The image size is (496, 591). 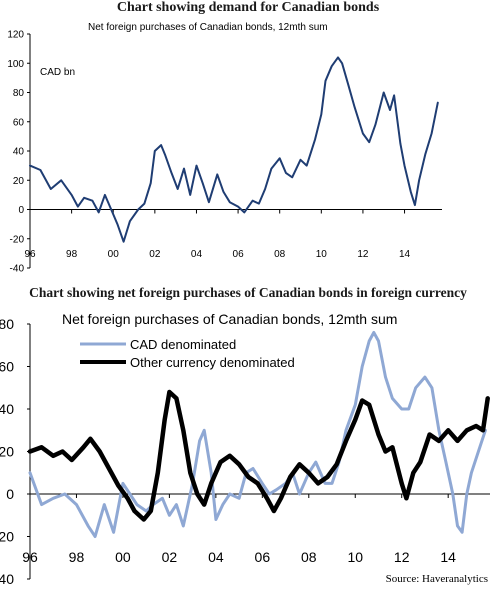 I want to click on chart1-heading: Chart showing demand for Canadian bonds, so click(x=248, y=7).